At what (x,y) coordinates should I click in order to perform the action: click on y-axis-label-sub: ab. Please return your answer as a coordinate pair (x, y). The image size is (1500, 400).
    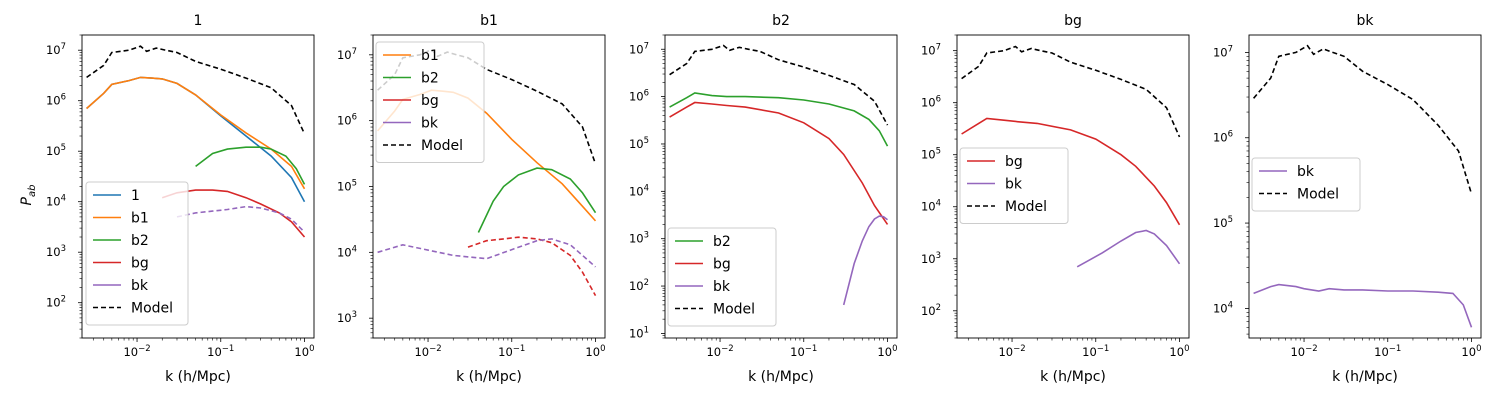
    Looking at the image, I should click on (32, 191).